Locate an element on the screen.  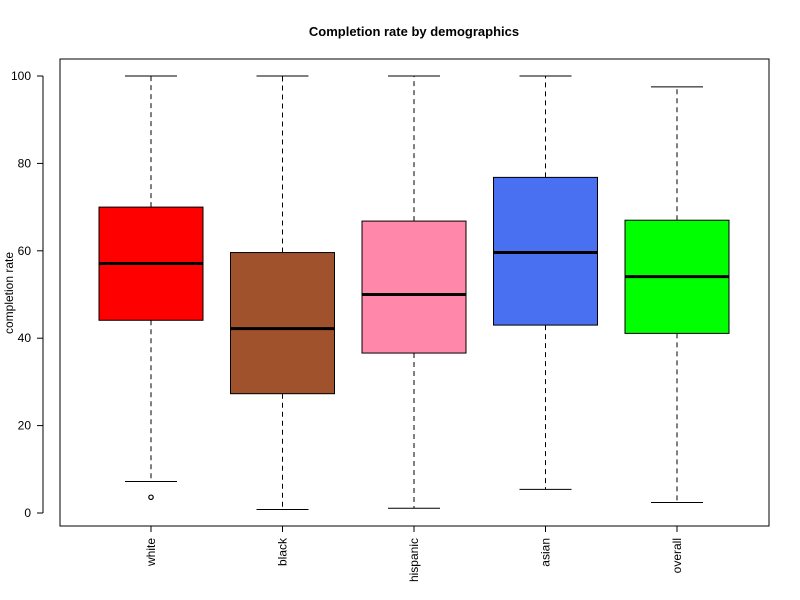
x-axis: white black hispanic asian overall is located at coordinates (414, 553).